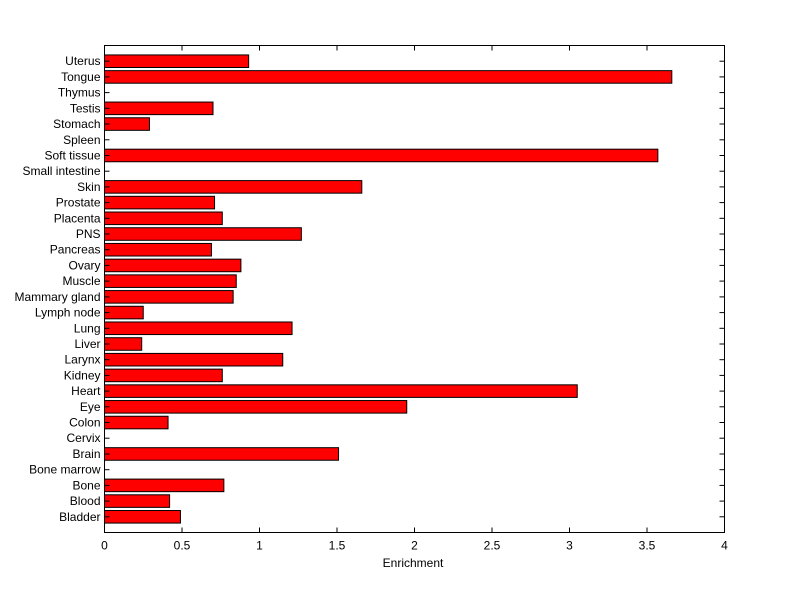  What do you see at coordinates (182, 546) in the screenshot?
I see `x-tick-label-1: 0.5` at bounding box center [182, 546].